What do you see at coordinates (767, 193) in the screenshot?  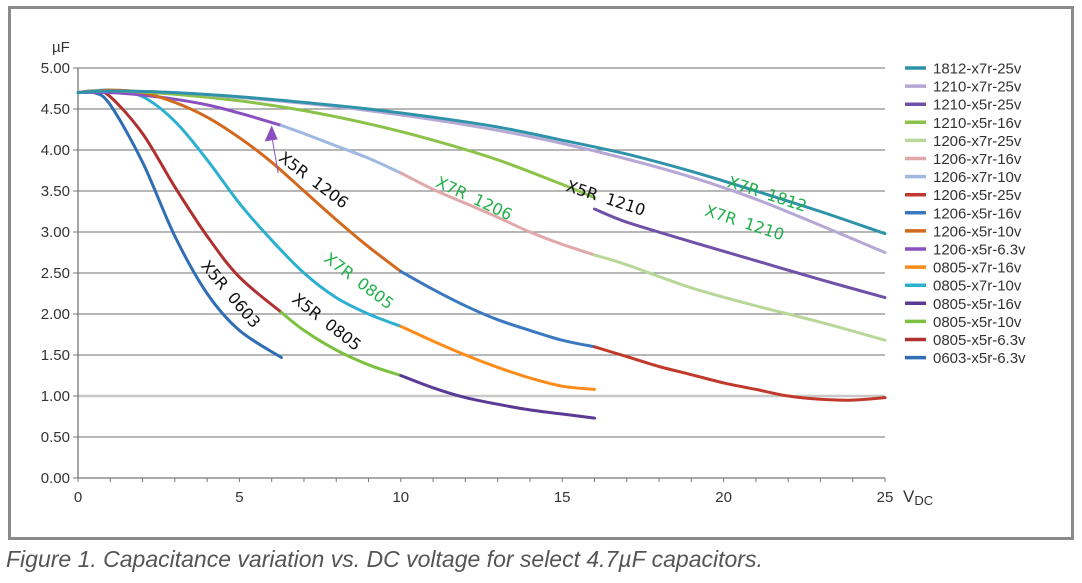 I see `annotation-label: X7R 1812` at bounding box center [767, 193].